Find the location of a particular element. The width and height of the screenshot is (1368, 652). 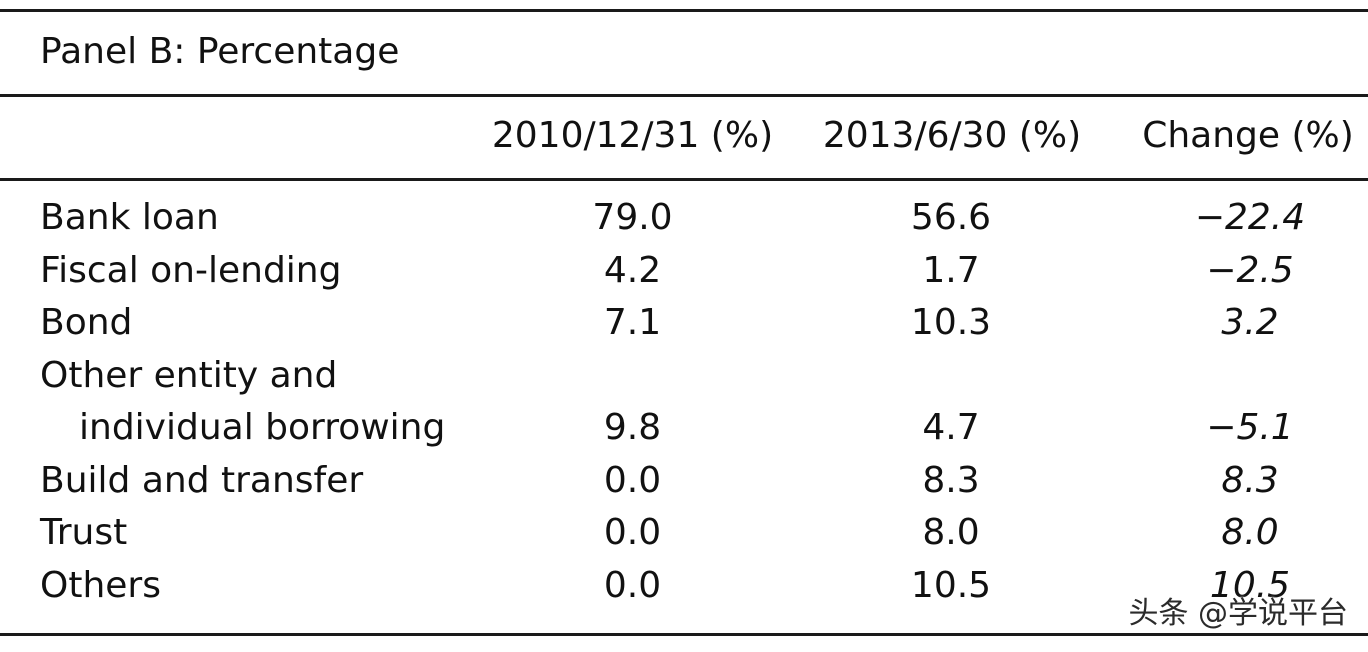

table-row: individual borrowing 9.8 4.7 −5.1 is located at coordinates (684, 428).